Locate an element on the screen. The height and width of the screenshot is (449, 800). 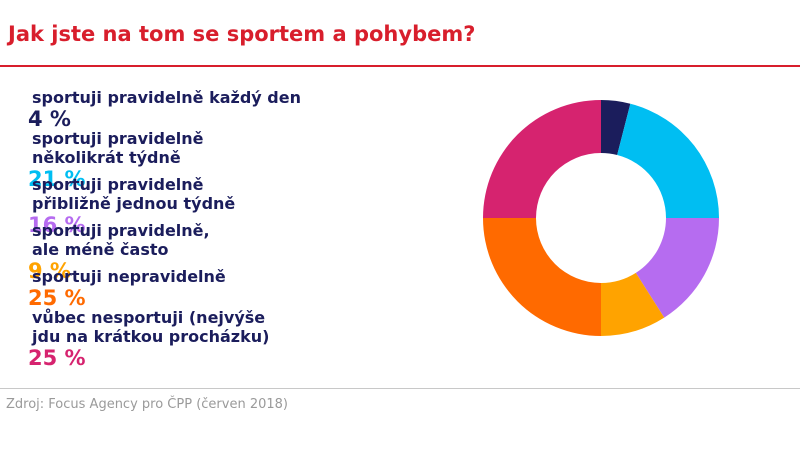
legend-label: sportuji pravidelně, ale méně často is located at coordinates (121, 240).